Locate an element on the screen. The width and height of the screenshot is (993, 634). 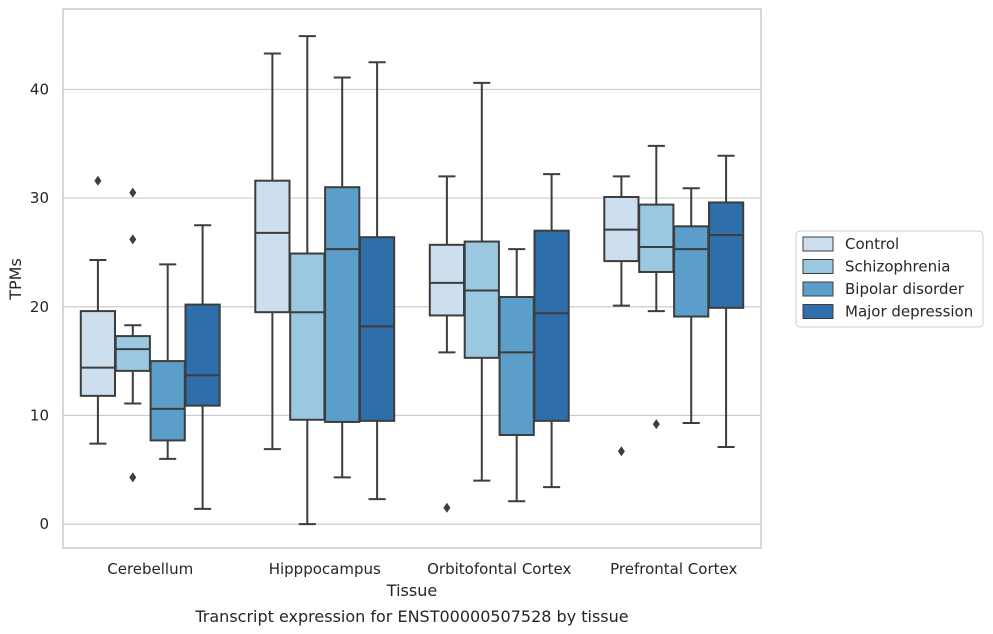
box-major-depression-prefrontal-cortex is located at coordinates (726, 301).